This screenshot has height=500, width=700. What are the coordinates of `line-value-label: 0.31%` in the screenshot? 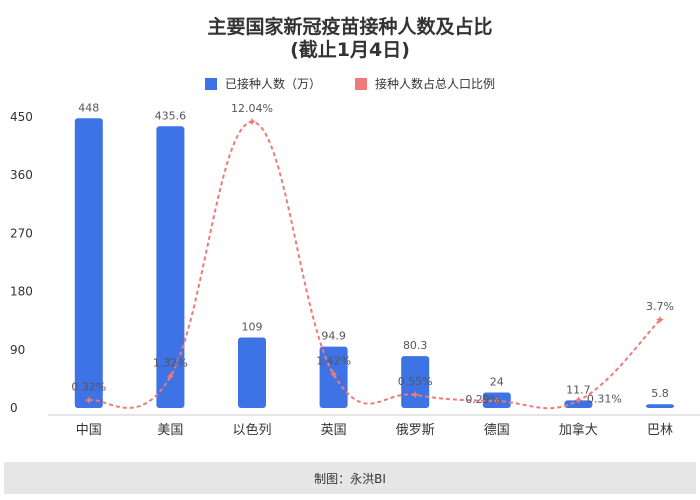 It's located at (604, 399).